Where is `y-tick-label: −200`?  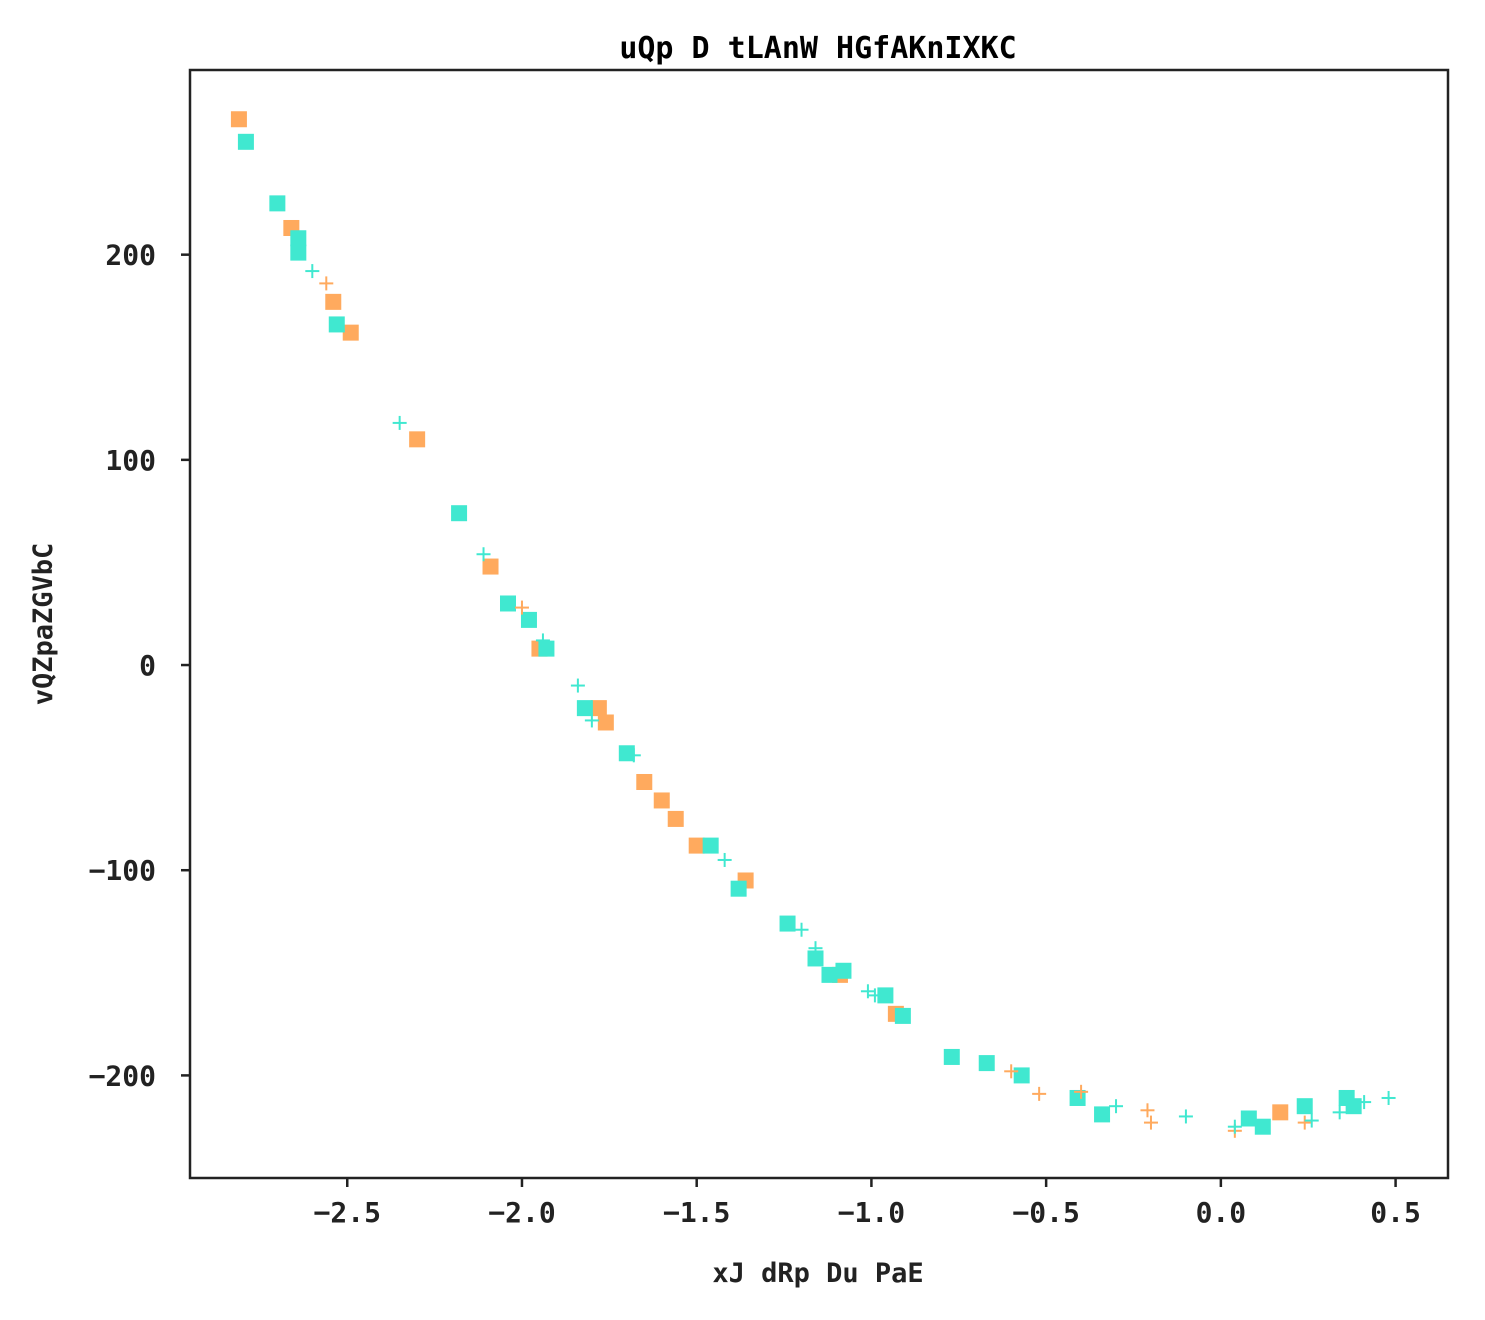 y-tick-label: −200 is located at coordinates (122, 1075).